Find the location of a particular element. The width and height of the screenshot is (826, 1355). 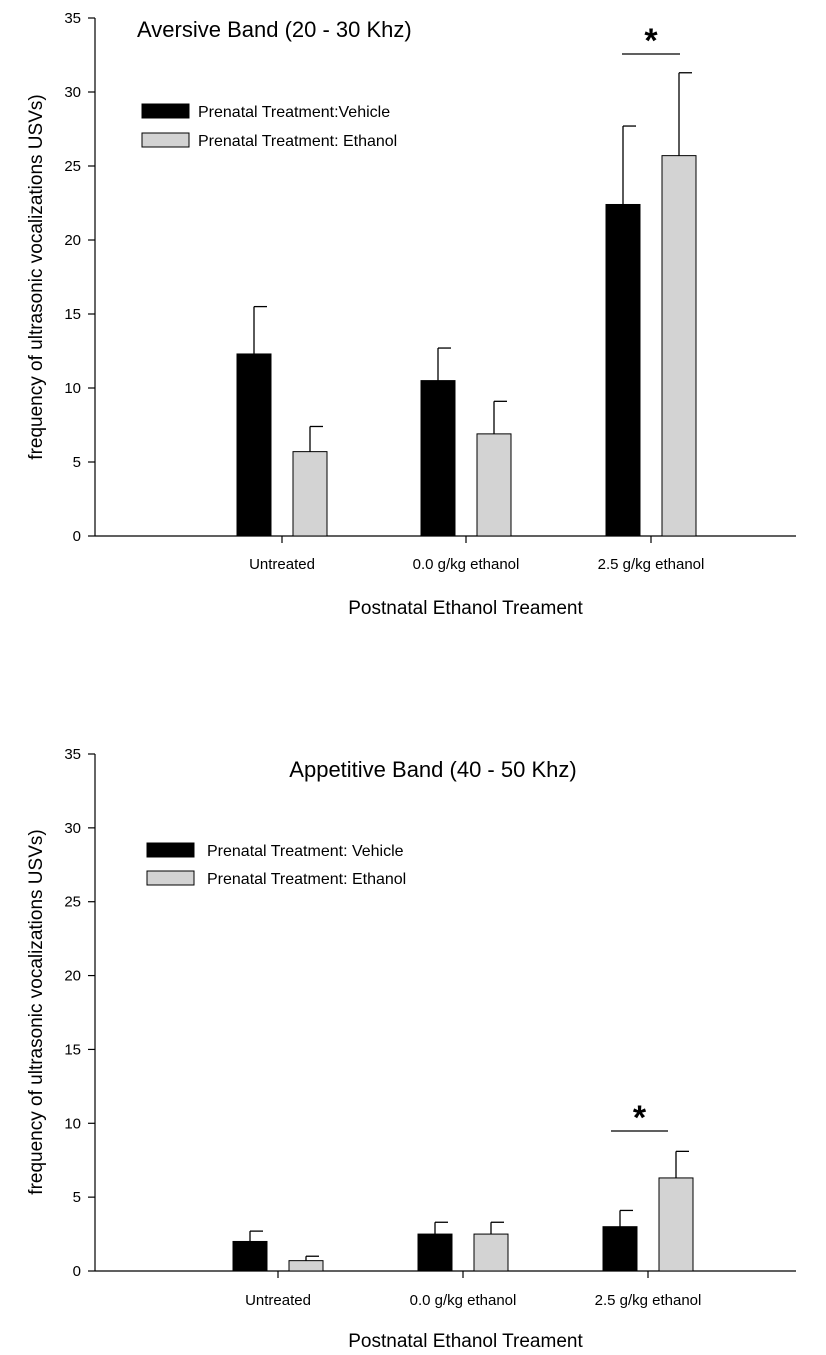

legend-label: Prenatal Treatment:Vehicle is located at coordinates (294, 112).